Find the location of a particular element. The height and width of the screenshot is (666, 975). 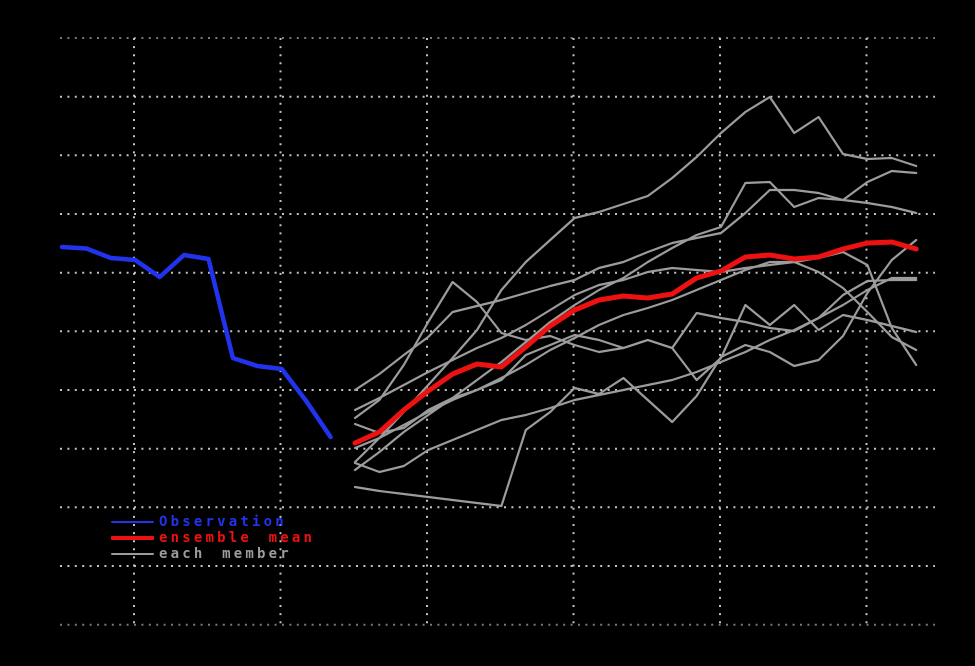

observation-line-sample is located at coordinates (132, 522).